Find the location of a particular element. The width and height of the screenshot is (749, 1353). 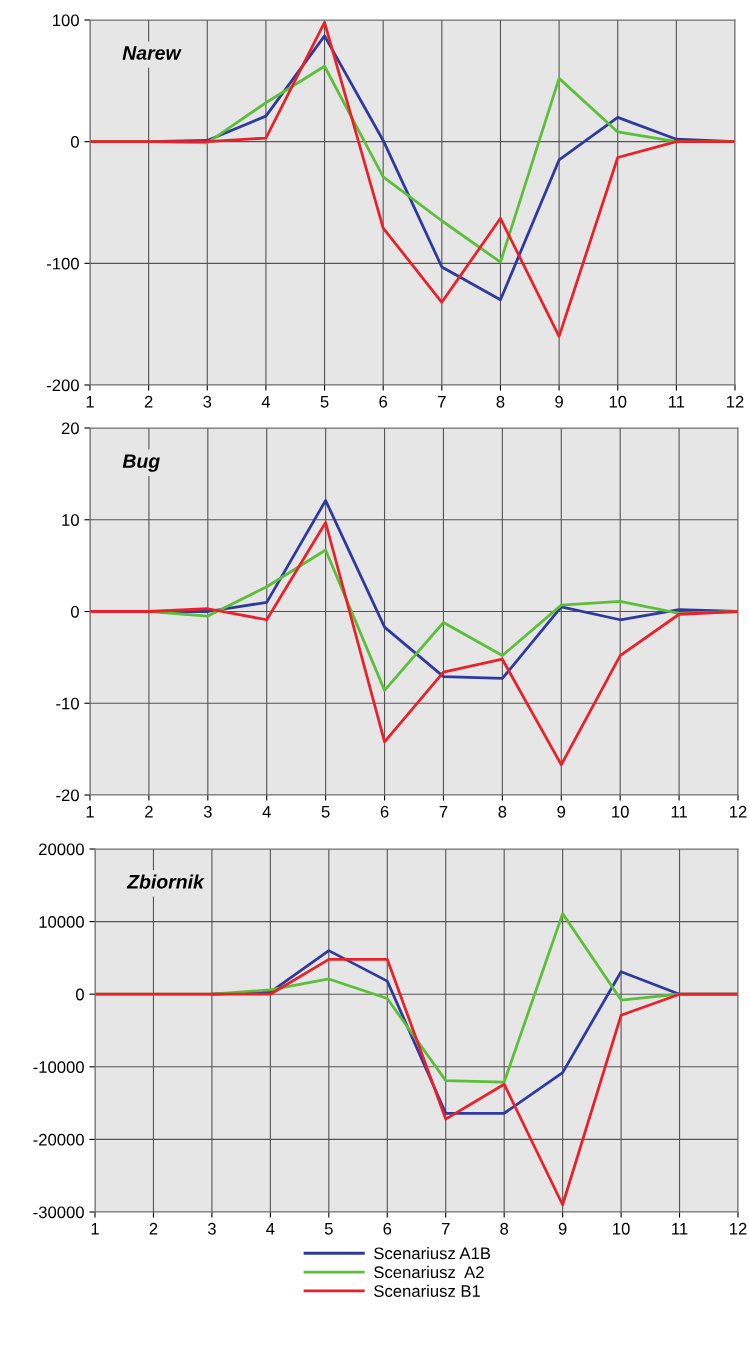

legend-label: Scenariusz A1B is located at coordinates (432, 1253).